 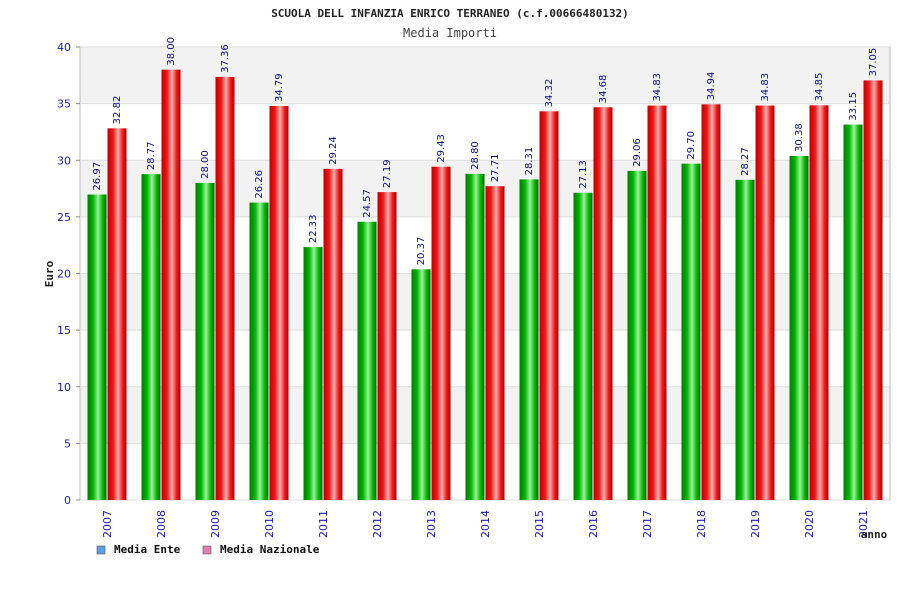 What do you see at coordinates (691, 145) in the screenshot?
I see `data-label-media-ente-2018: 29.70` at bounding box center [691, 145].